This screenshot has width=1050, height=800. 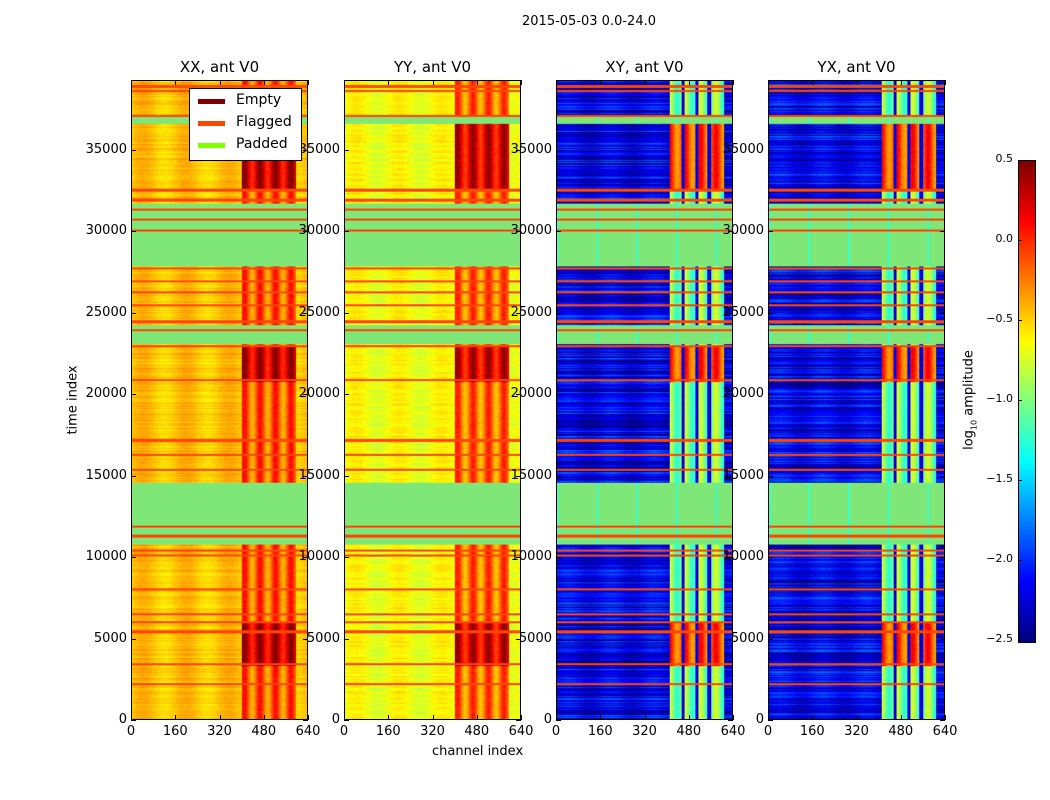 I want to click on colorbar-label: log10 amplitude, so click(x=970, y=400).